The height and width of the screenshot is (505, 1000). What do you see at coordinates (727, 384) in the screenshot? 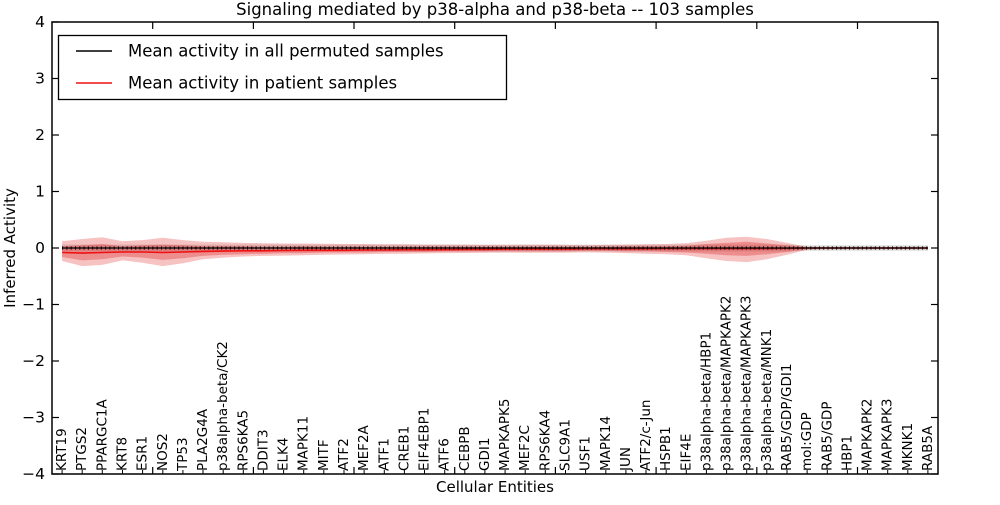
I see `x-category-label: p38alpha-beta/MAPKAPK2` at bounding box center [727, 384].